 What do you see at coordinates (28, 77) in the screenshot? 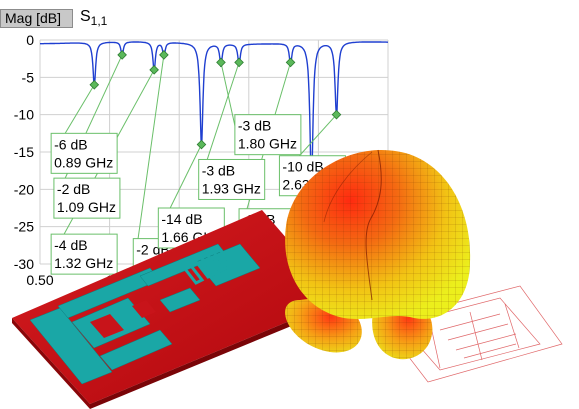
I see `y-tick-label: -5` at bounding box center [28, 77].